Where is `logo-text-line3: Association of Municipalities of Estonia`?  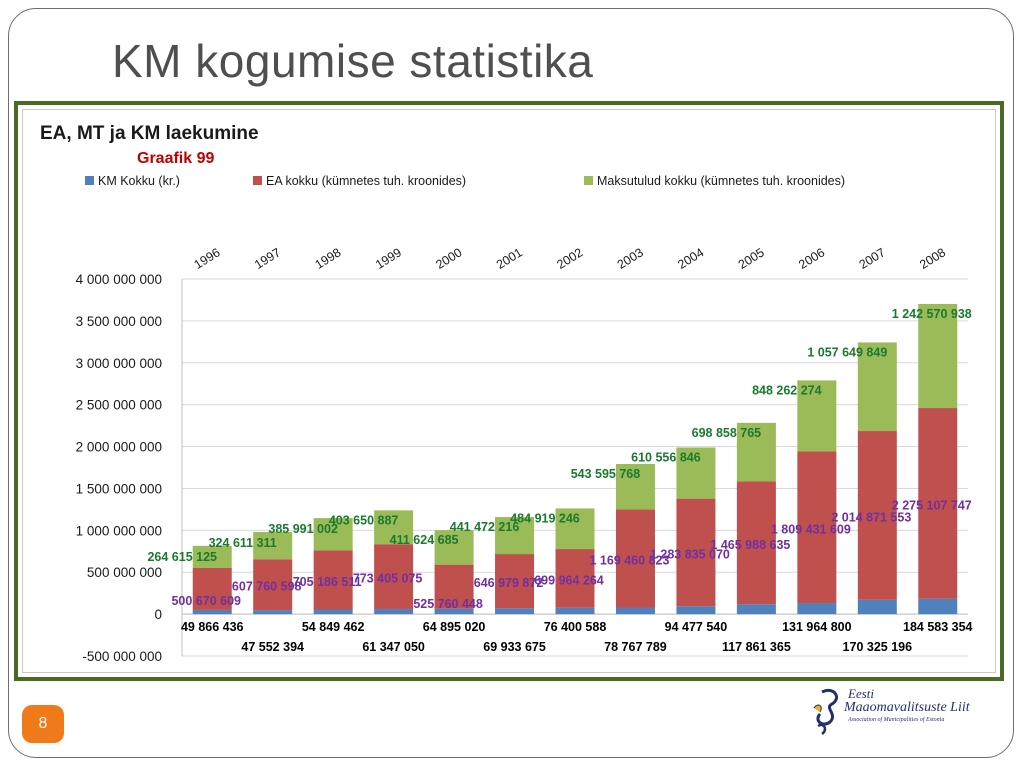 logo-text-line3: Association of Municipalities of Estonia is located at coordinates (896, 720).